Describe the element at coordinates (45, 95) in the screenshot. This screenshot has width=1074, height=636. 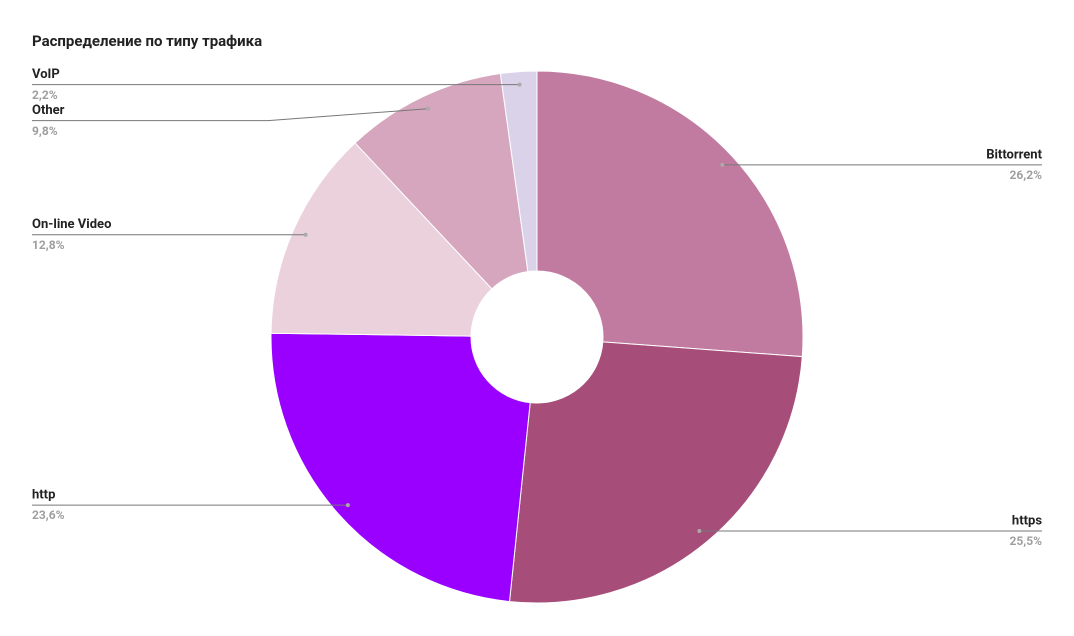
I see `label-value: 2,2%` at that location.